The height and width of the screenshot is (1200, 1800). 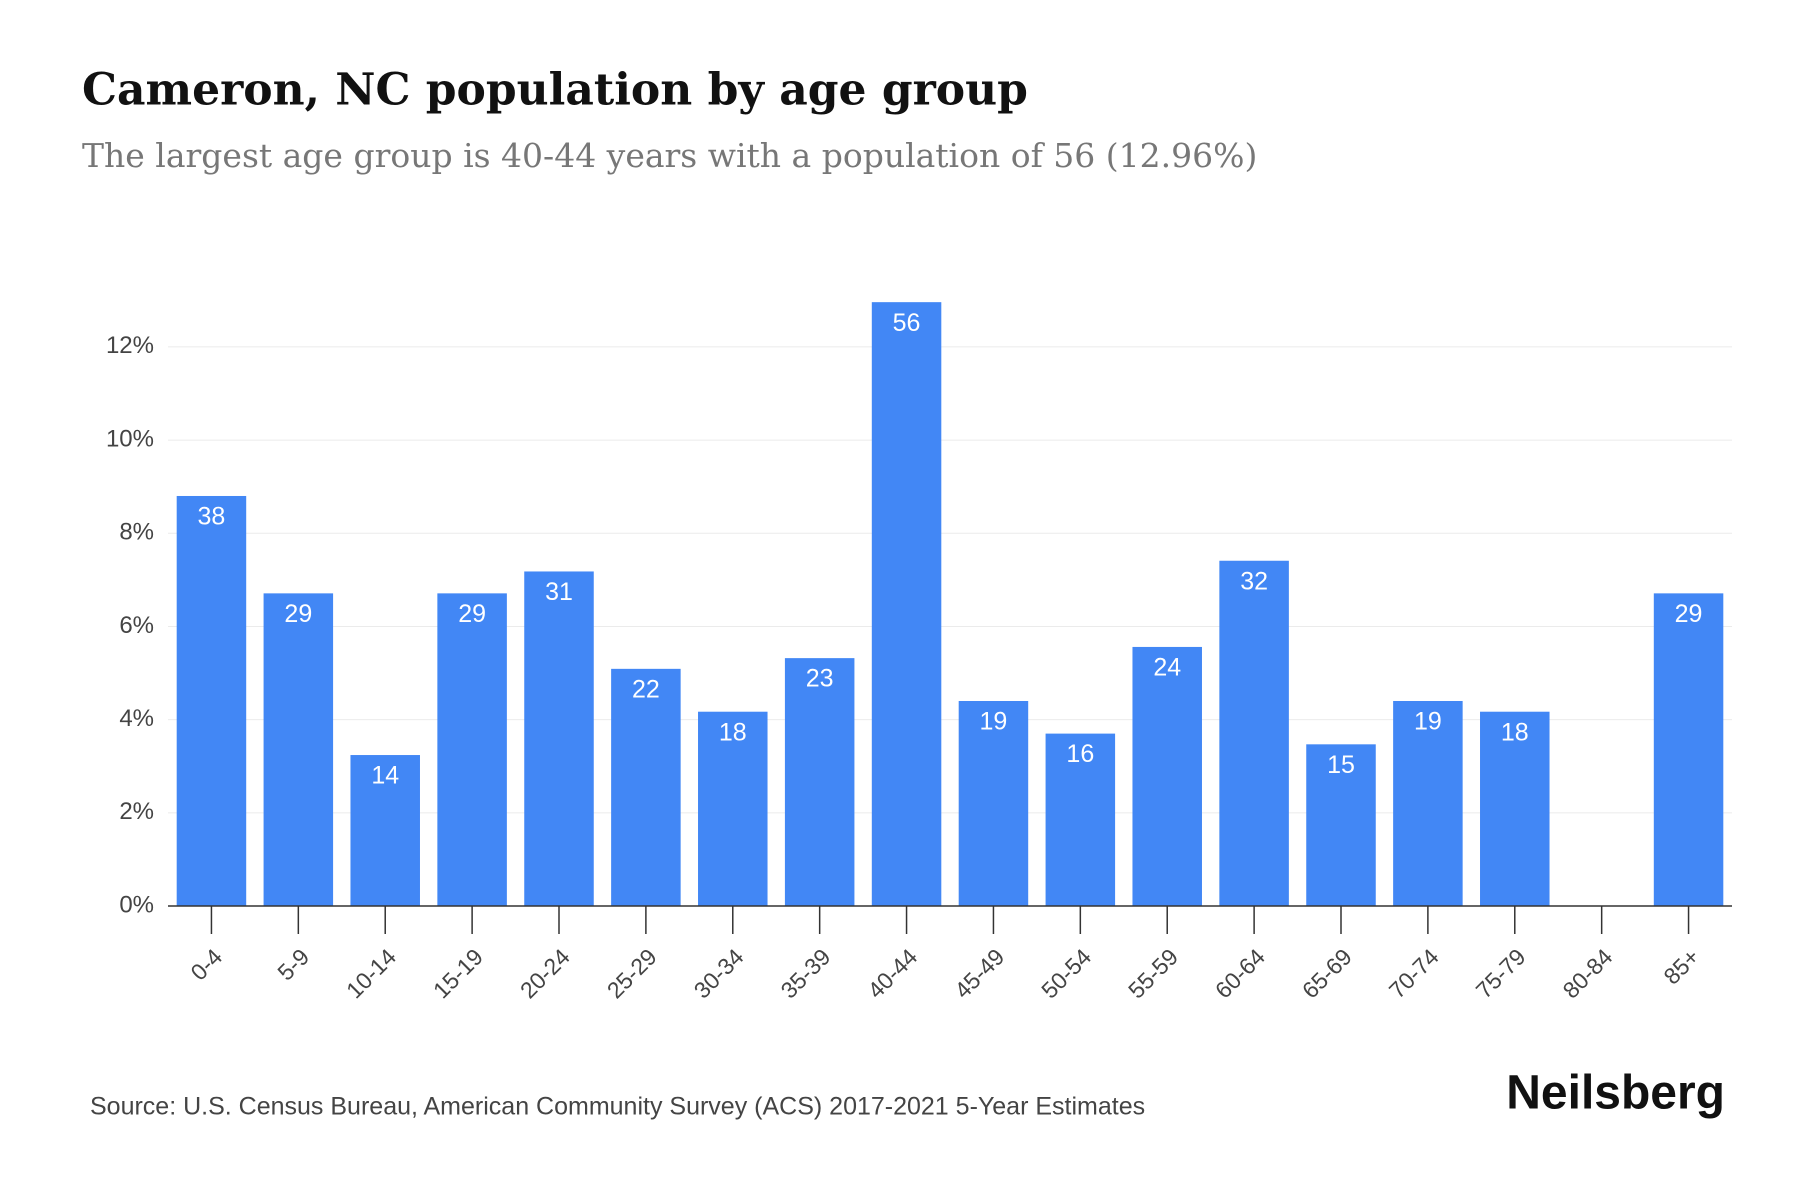 I want to click on data-label: 16, so click(x=1080, y=754).